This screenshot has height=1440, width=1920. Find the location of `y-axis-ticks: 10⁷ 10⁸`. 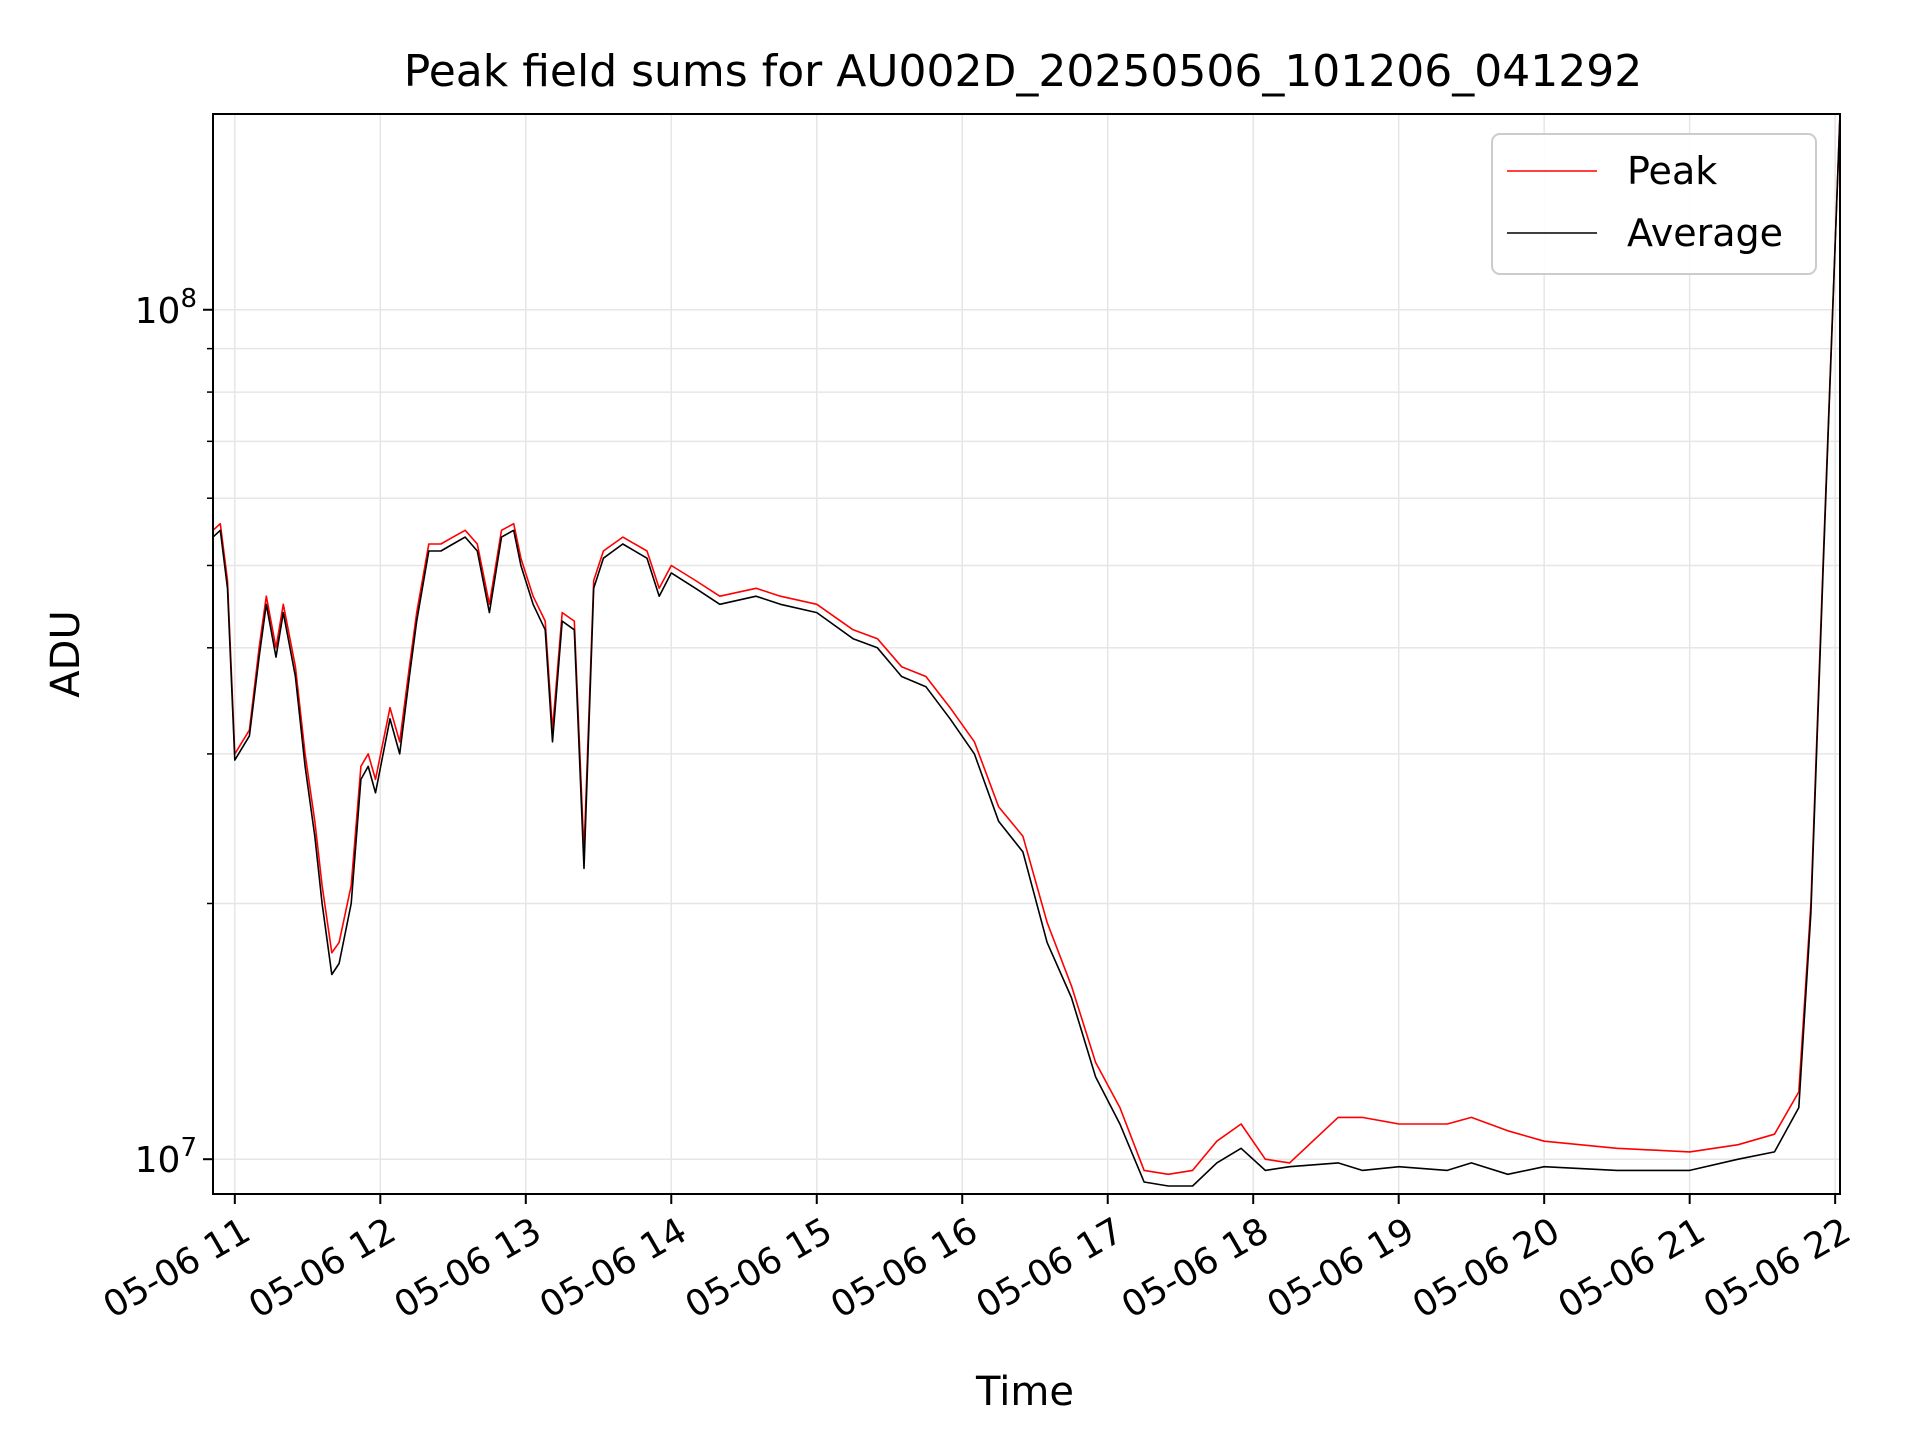

y-axis-ticks: 10⁷ 10⁸ is located at coordinates (174, 732).